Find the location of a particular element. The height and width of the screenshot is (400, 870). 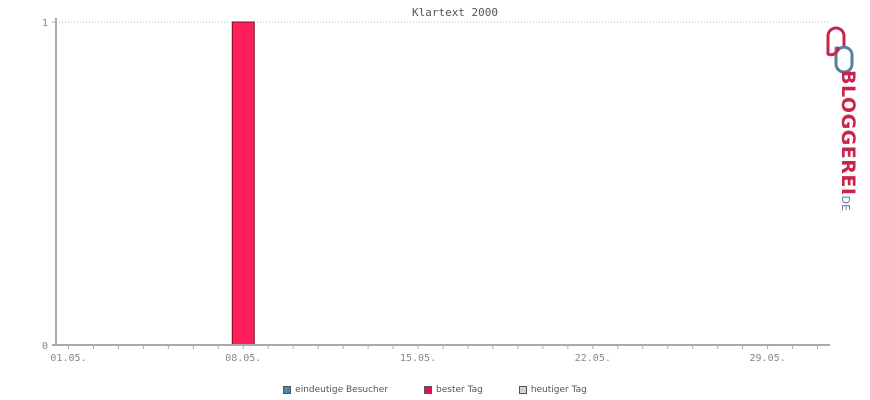

chart-title: Klartext 2000 is located at coordinates (455, 12).